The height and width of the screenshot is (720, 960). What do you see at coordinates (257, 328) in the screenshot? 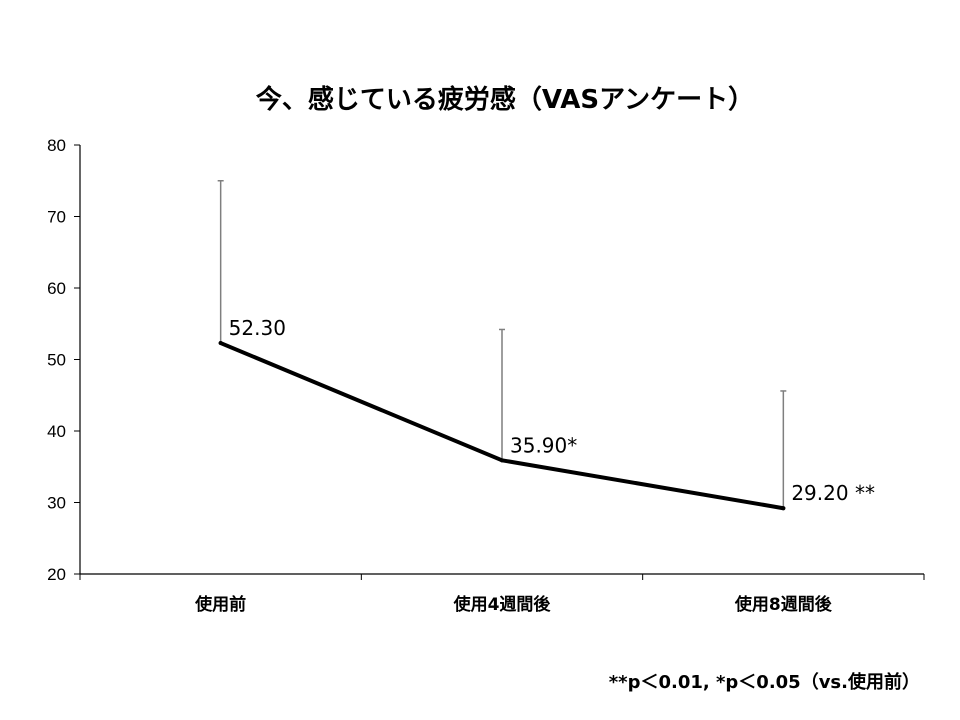
I see `data-label: 52.30` at bounding box center [257, 328].